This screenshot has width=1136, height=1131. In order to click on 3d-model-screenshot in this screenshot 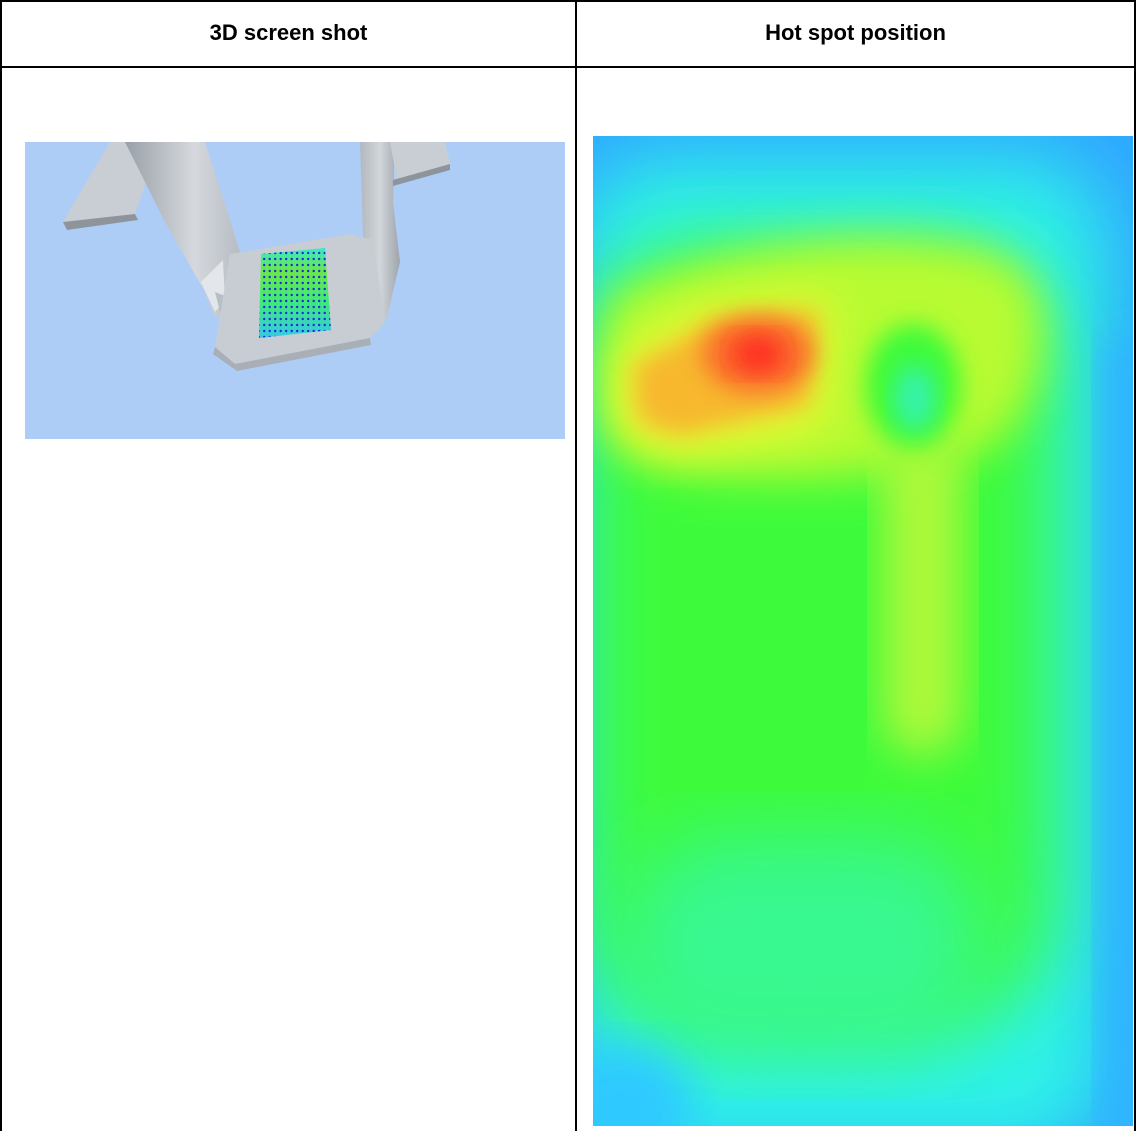, I will do `click(295, 290)`.